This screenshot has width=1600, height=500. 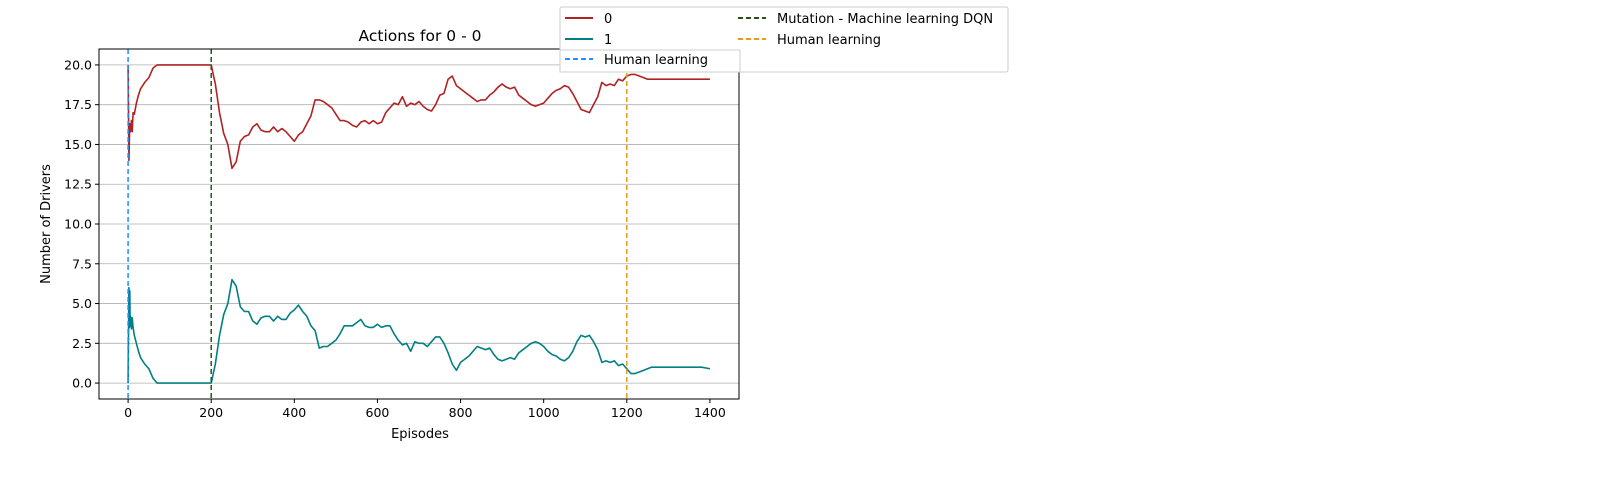 I want to click on y-tick-label-5: 12.5, so click(x=78, y=184).